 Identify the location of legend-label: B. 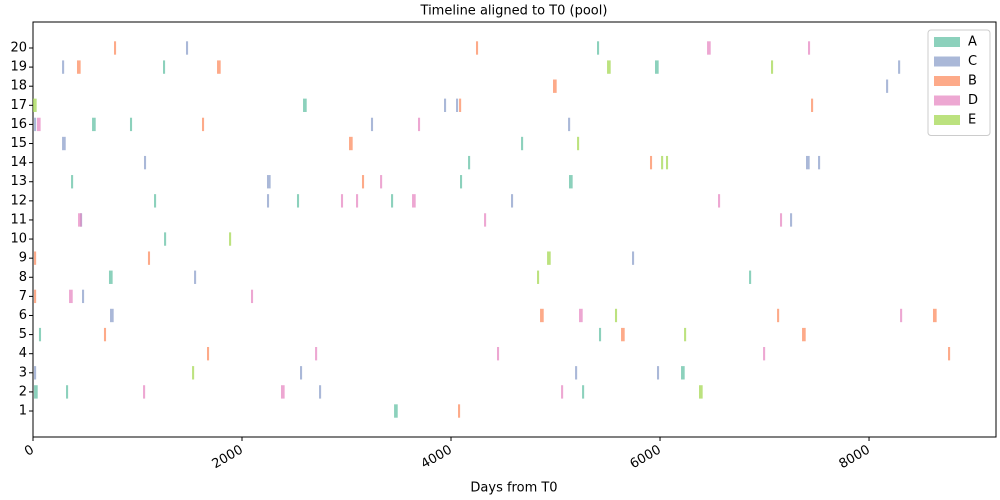
(972, 81).